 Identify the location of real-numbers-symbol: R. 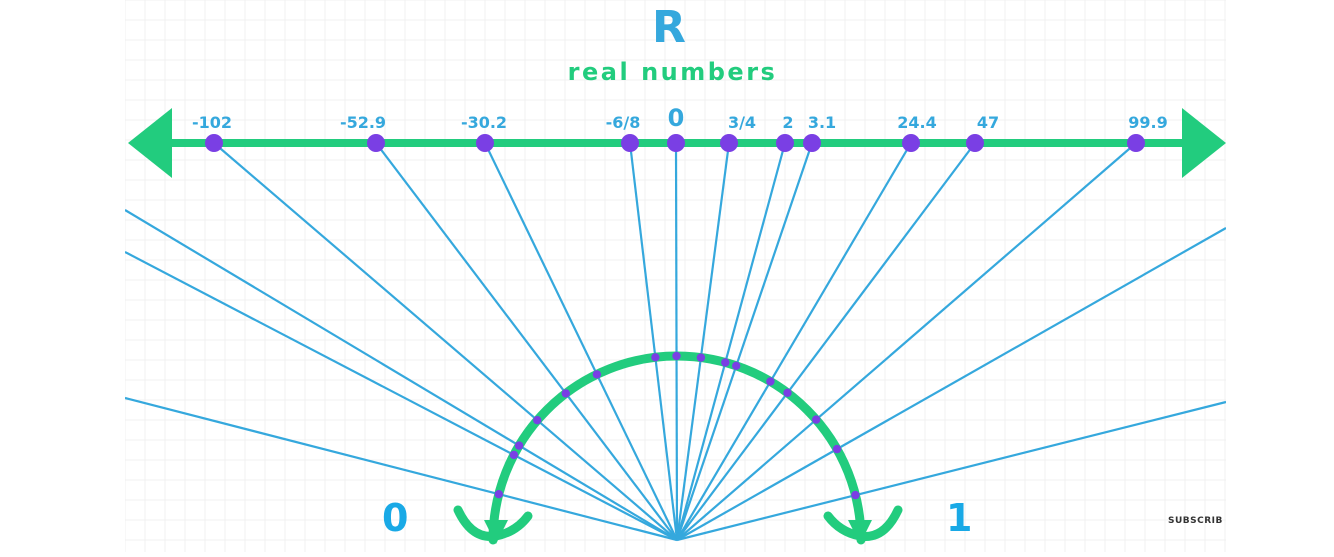
(669, 27).